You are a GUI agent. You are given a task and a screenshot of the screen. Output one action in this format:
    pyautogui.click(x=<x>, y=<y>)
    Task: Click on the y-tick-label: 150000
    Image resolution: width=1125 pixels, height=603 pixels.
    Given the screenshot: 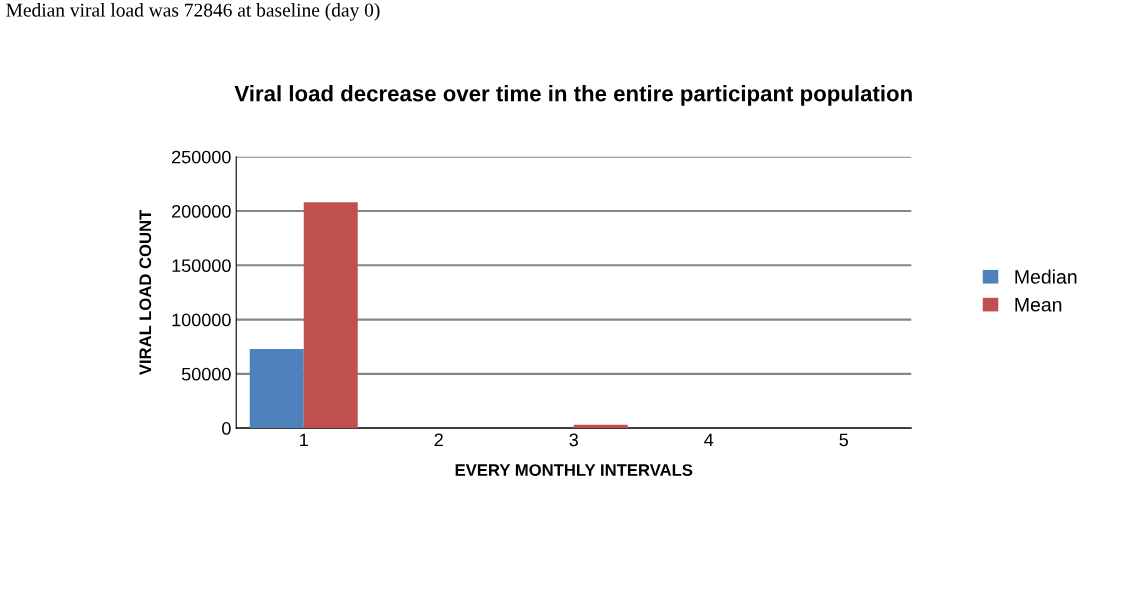 What is the action you would take?
    pyautogui.click(x=201, y=266)
    